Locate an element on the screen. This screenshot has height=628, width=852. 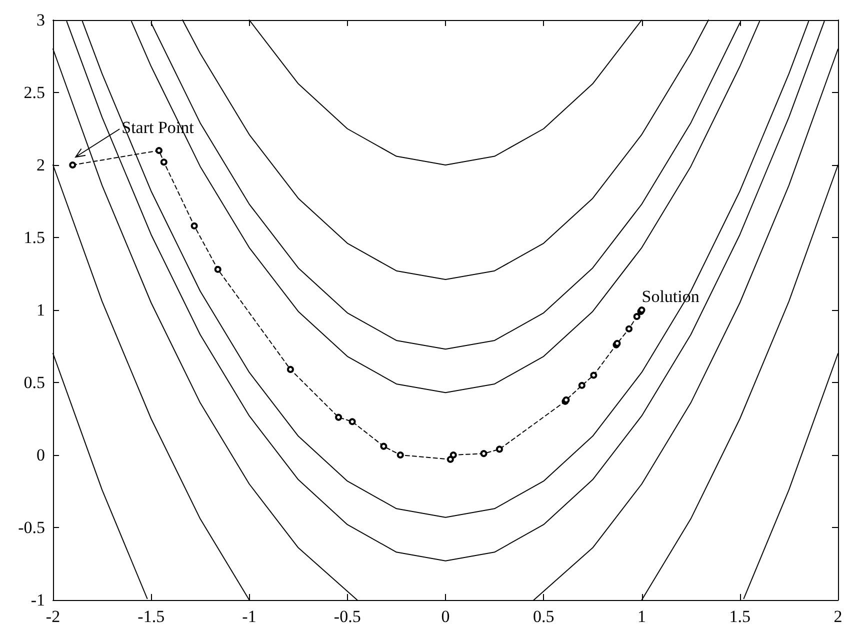
y-tick-label: 1 is located at coordinates (40, 310).